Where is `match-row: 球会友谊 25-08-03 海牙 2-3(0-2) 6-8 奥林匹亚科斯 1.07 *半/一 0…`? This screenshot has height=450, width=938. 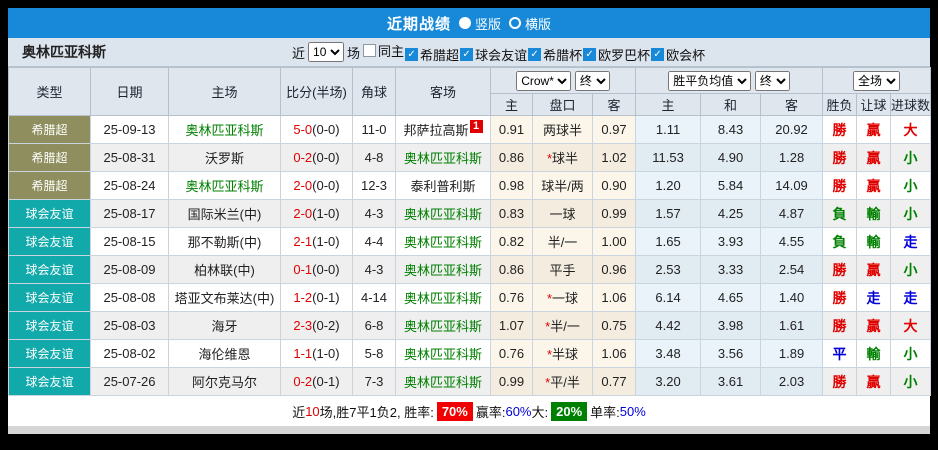 match-row: 球会友谊 25-08-03 海牙 2-3(0-2) 6-8 奥林匹亚科斯 1.07 *半/一 0… is located at coordinates (470, 325).